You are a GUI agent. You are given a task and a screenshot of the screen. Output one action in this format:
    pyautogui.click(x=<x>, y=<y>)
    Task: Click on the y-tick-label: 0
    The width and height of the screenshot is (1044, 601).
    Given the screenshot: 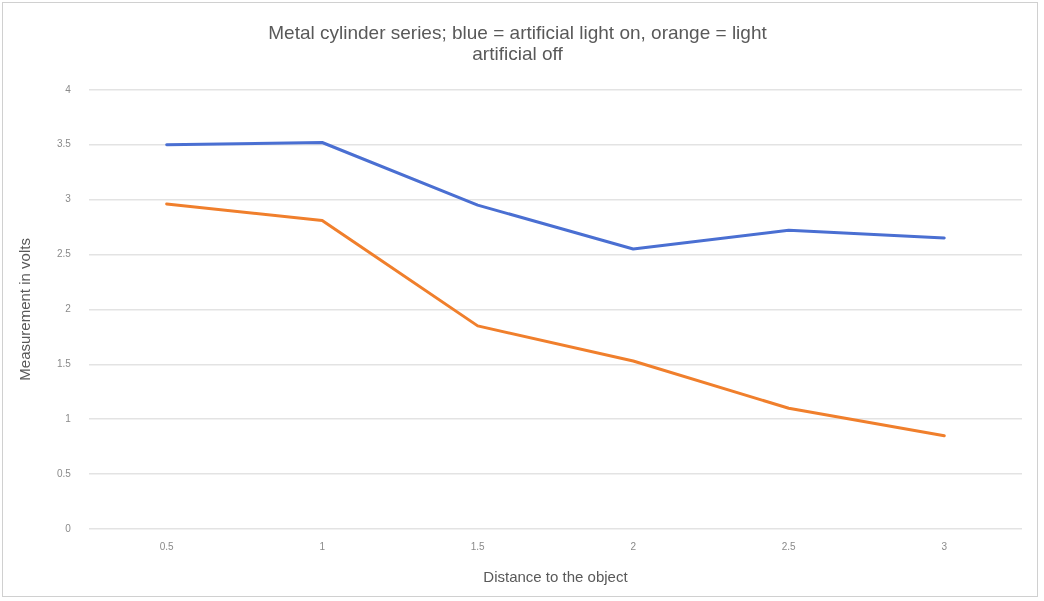 What is the action you would take?
    pyautogui.click(x=68, y=528)
    